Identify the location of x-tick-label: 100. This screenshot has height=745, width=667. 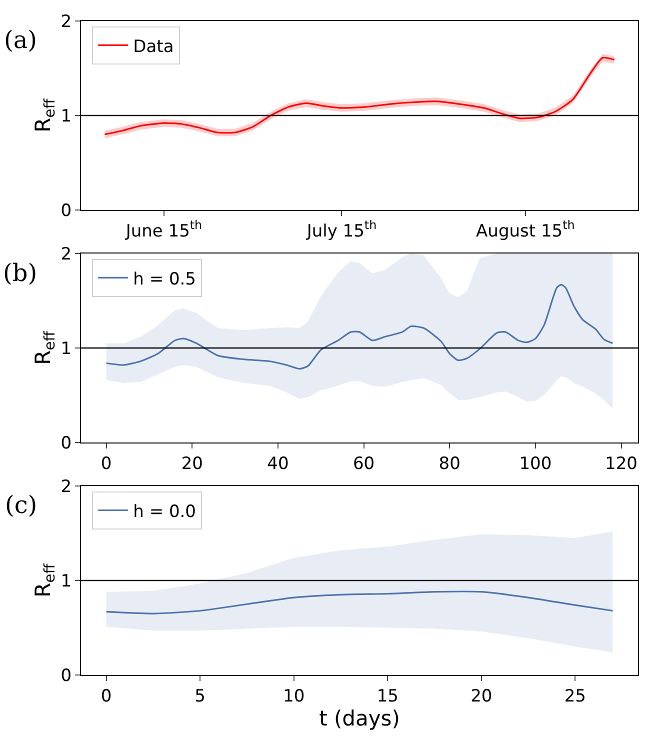
(535, 464).